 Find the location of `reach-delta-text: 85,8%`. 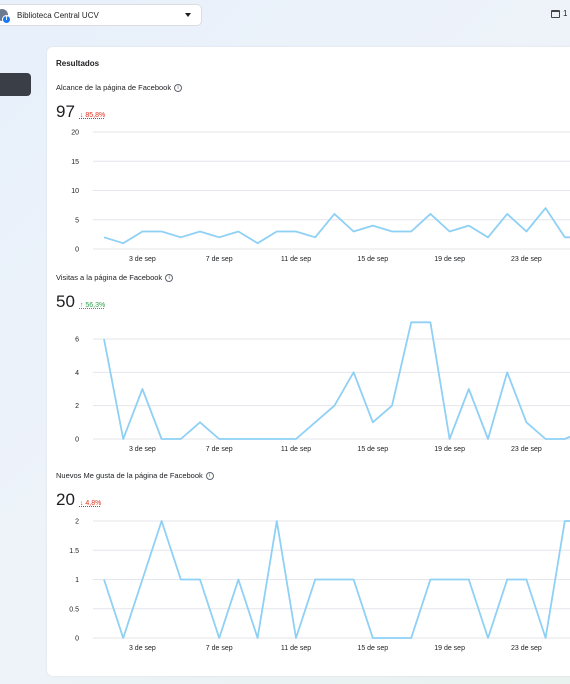

reach-delta-text: 85,8% is located at coordinates (95, 115).